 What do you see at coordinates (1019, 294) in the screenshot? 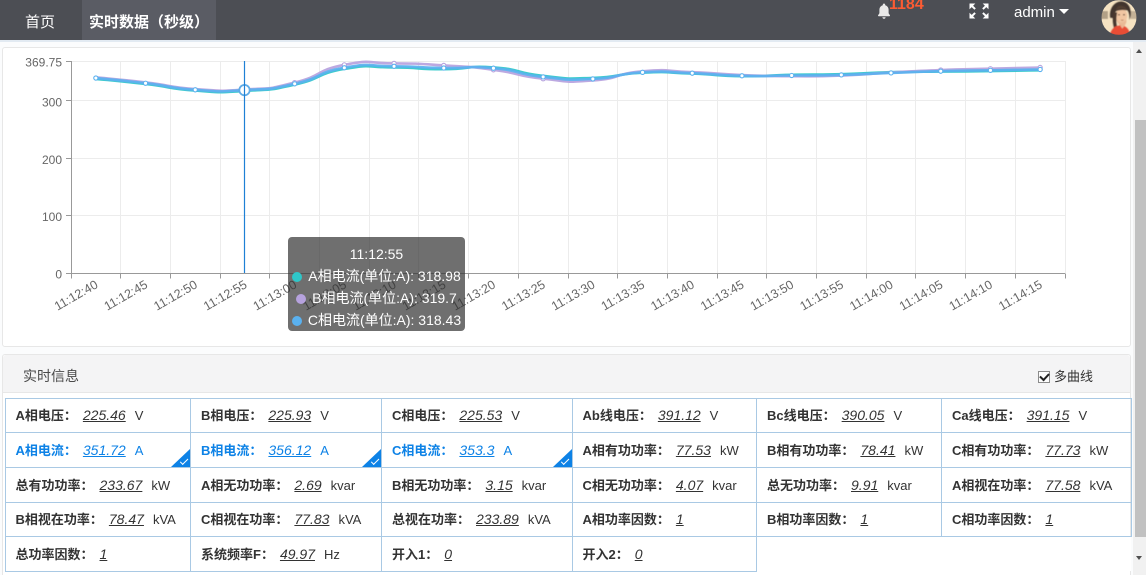
I see `svg-text: 11:14:15` at bounding box center [1019, 294].